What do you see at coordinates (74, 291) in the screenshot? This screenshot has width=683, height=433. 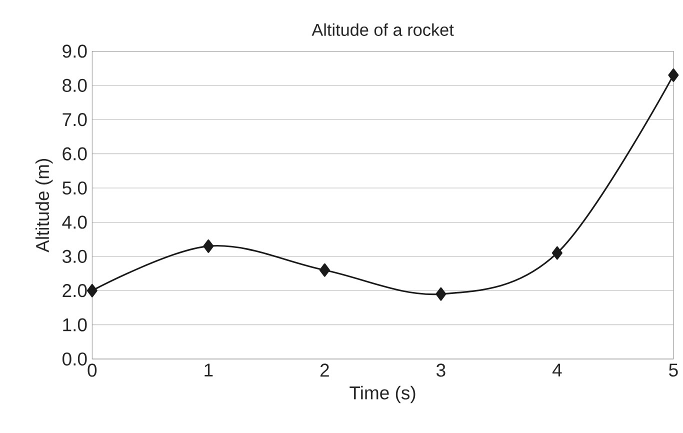 I see `y-tick-label: 2.0` at bounding box center [74, 291].